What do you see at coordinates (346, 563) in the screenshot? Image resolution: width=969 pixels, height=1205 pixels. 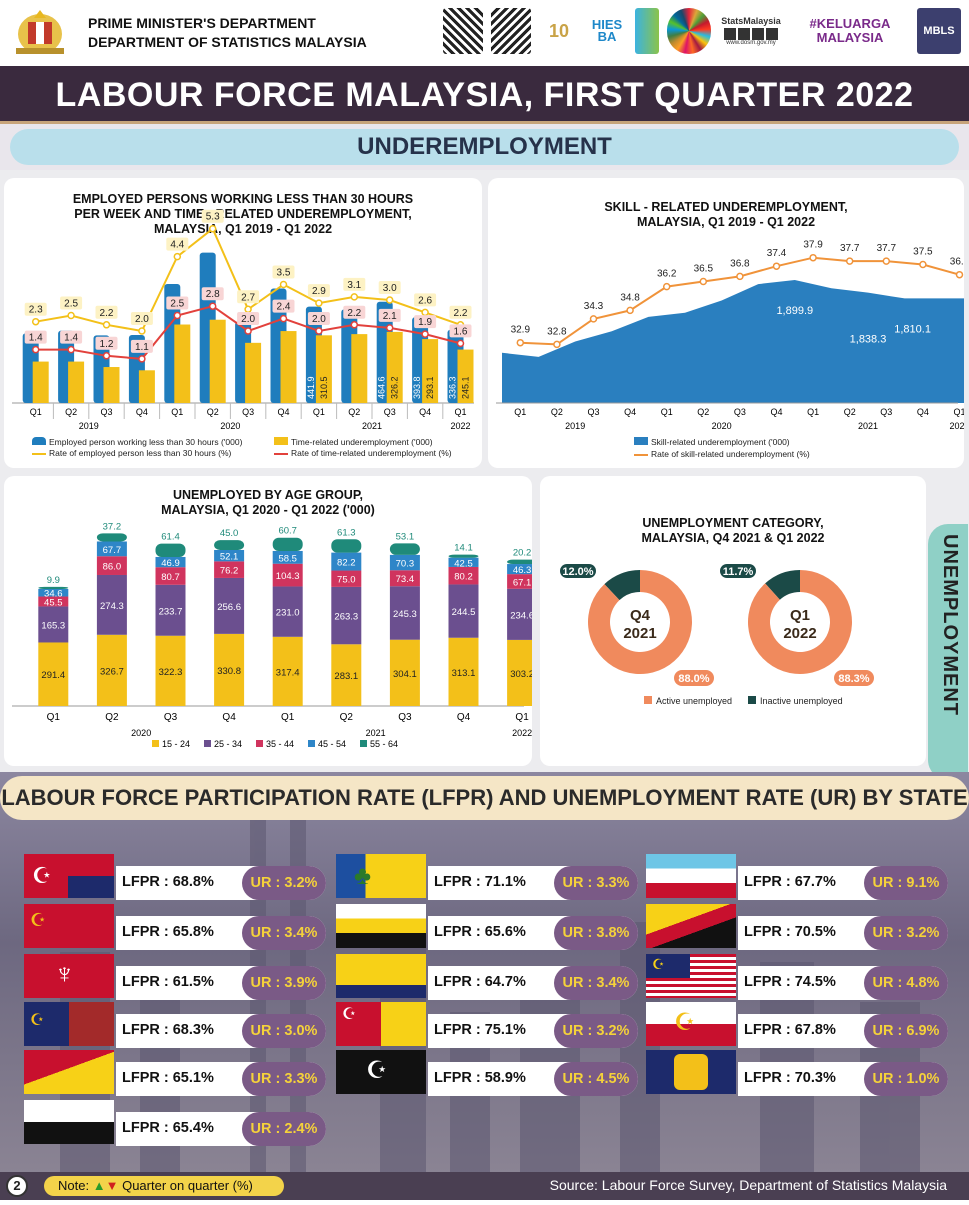 I see `segment-label: 82.2` at bounding box center [346, 563].